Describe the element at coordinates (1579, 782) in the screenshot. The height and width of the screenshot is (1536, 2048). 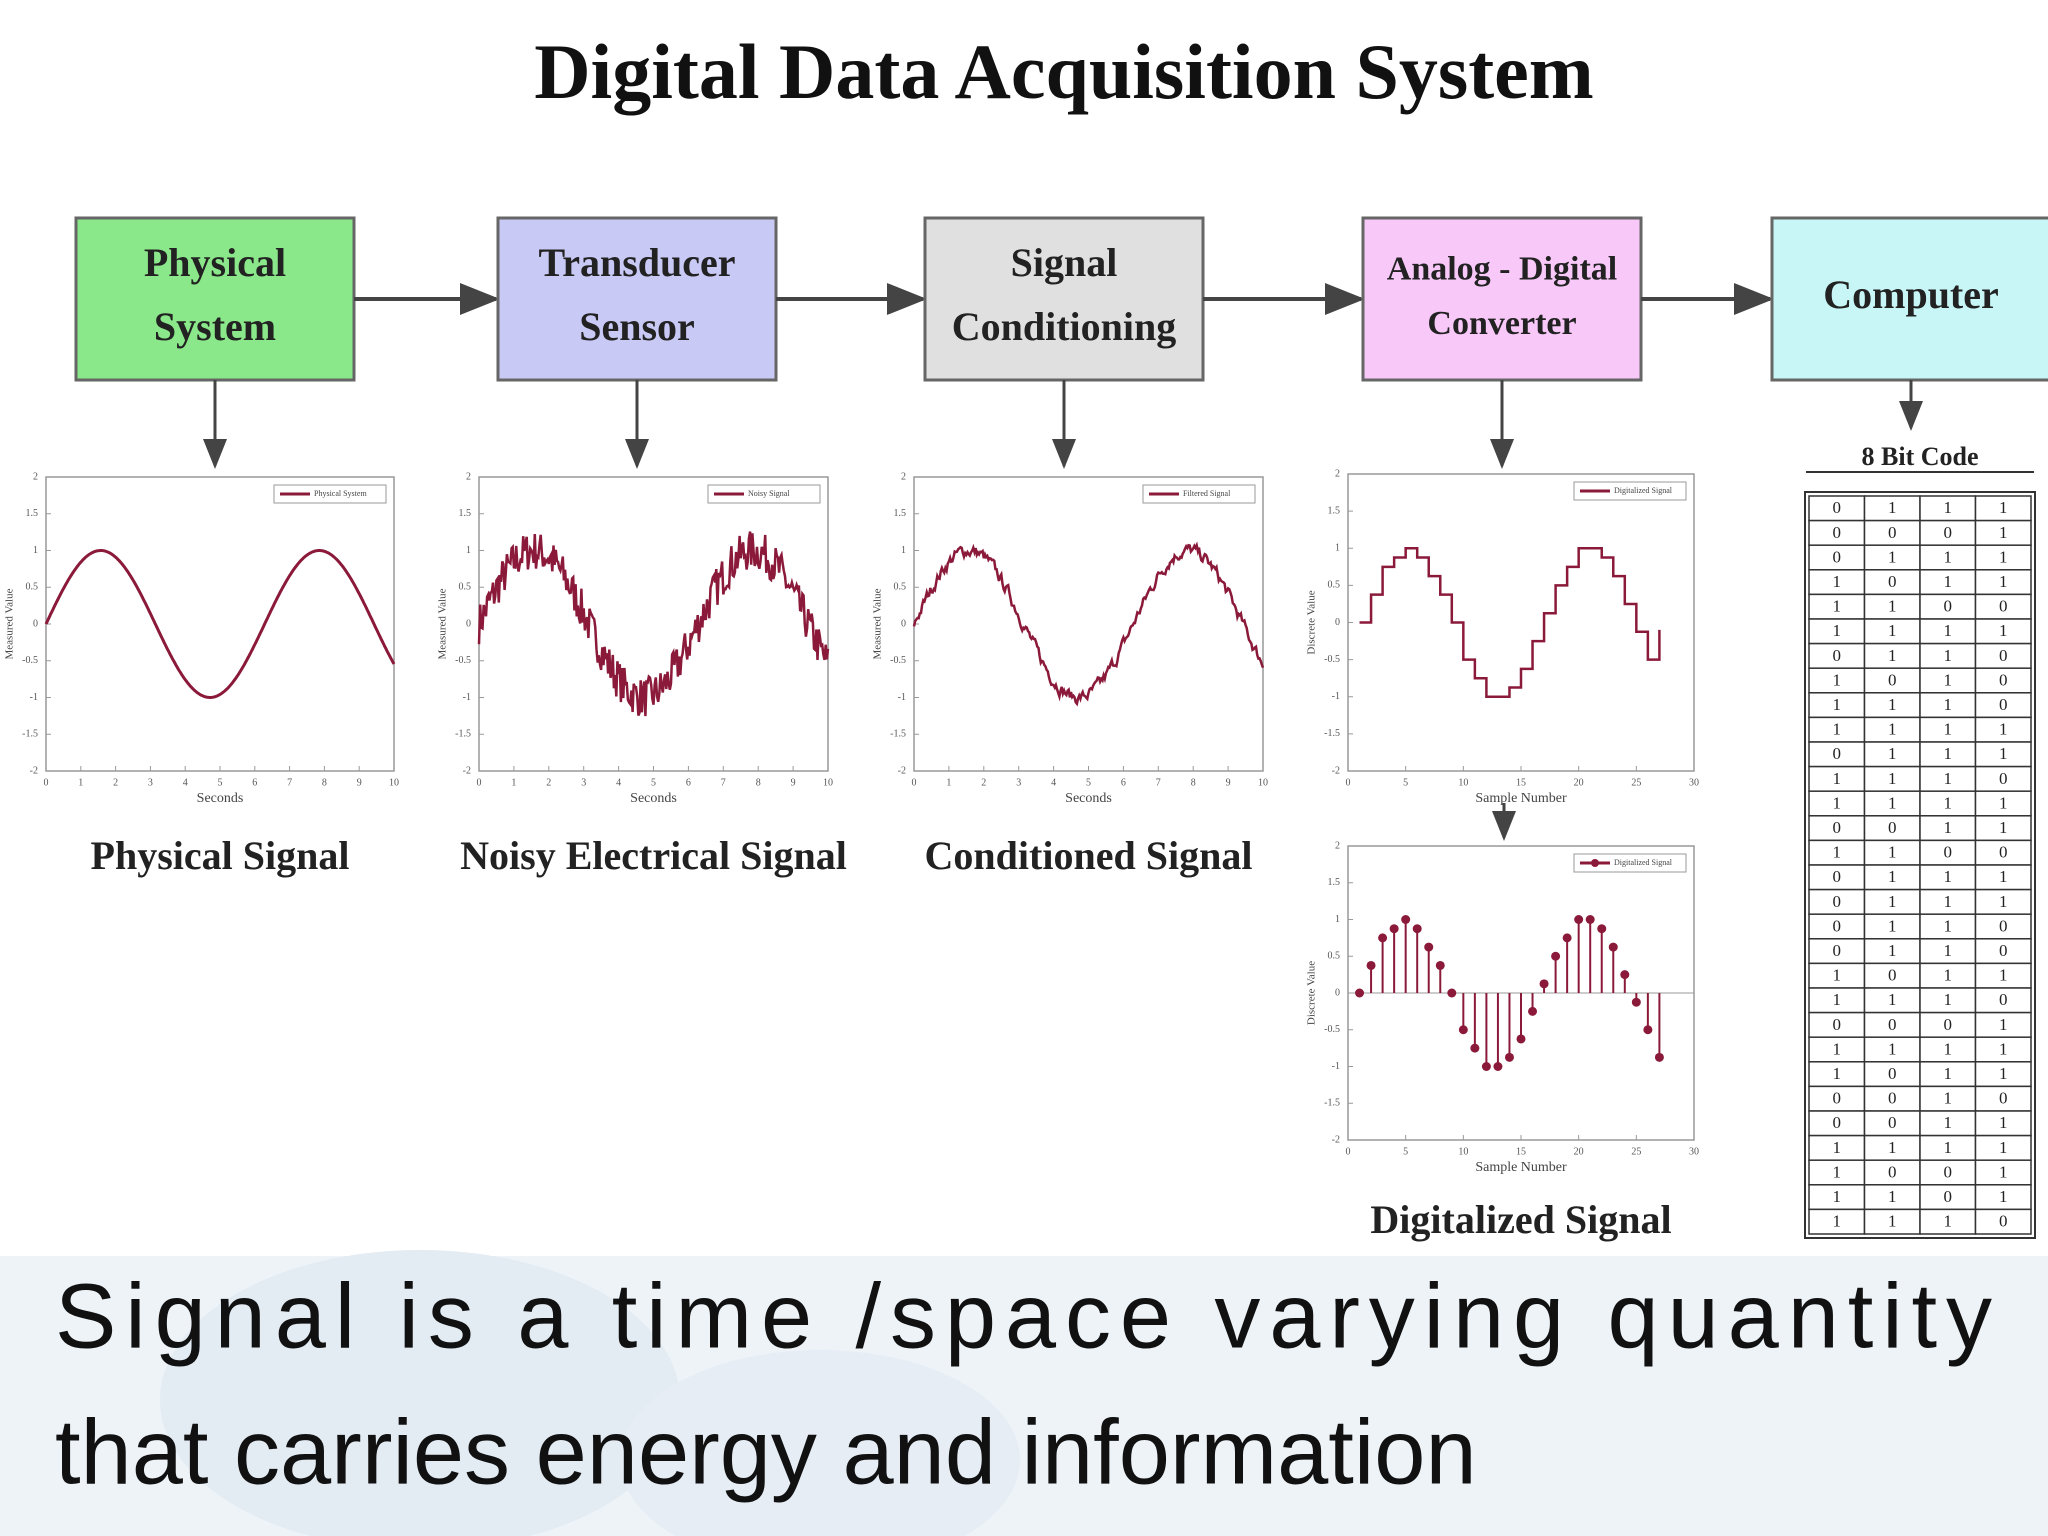
I see `x-tick-label: 20` at that location.